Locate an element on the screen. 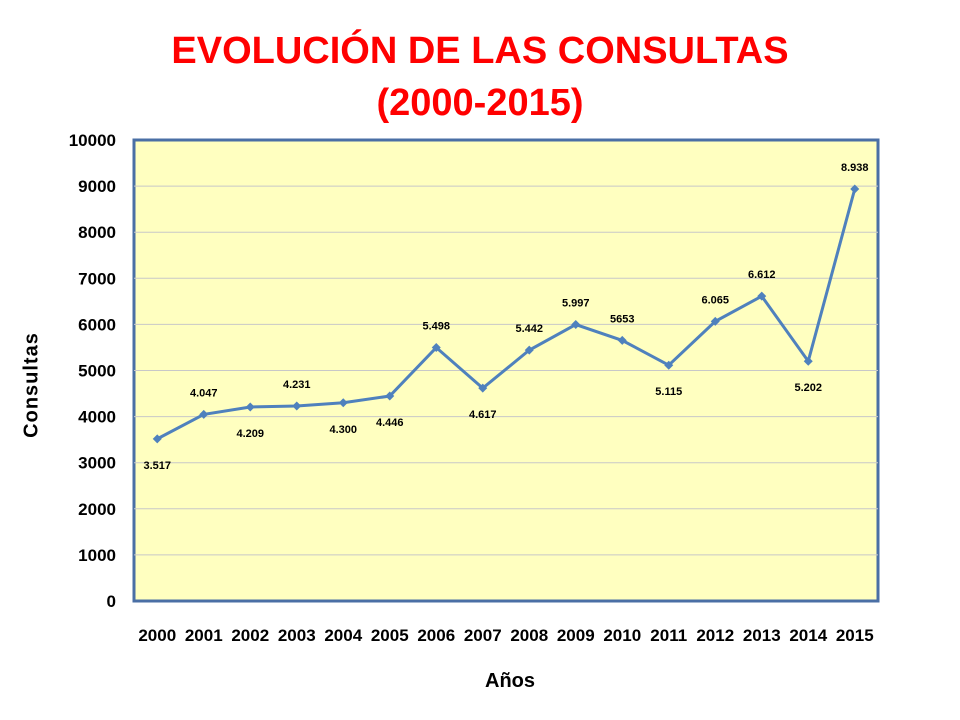  x-tick-label: 2007 is located at coordinates (483, 635).